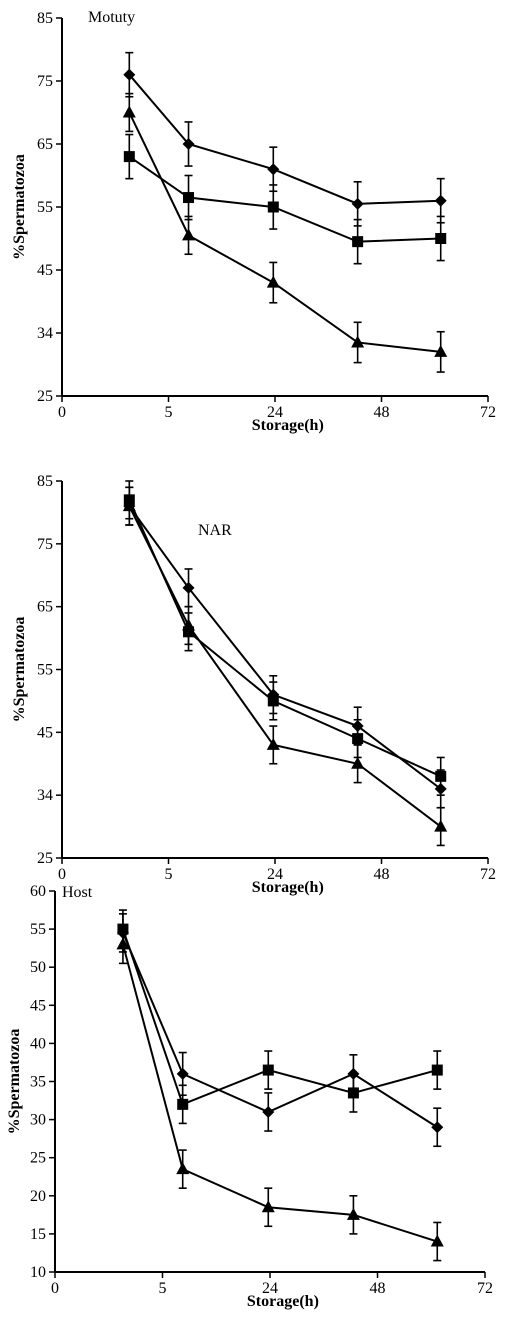 The height and width of the screenshot is (1330, 505). What do you see at coordinates (38, 1120) in the screenshot?
I see `y-tick-label: 30` at bounding box center [38, 1120].